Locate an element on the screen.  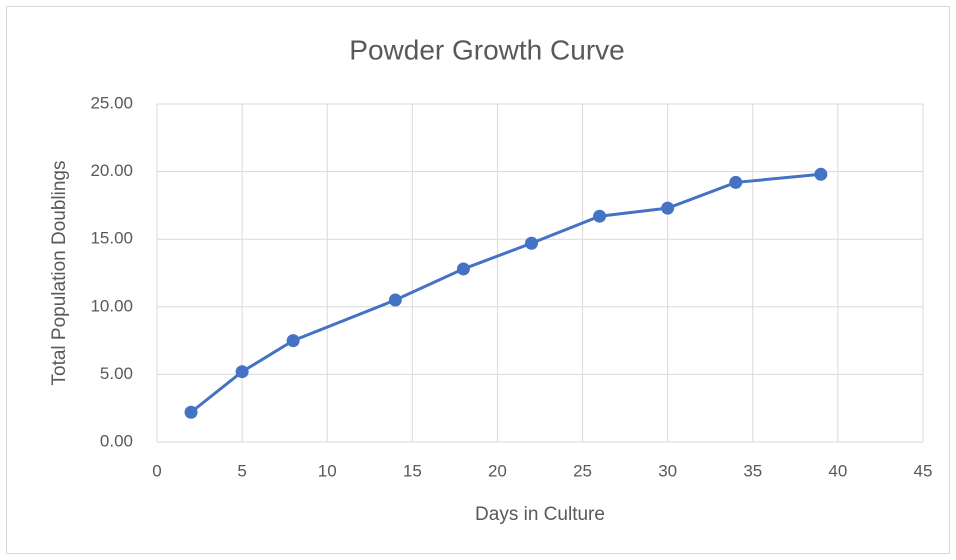
y-tick-label: 25.00 is located at coordinates (111, 102).